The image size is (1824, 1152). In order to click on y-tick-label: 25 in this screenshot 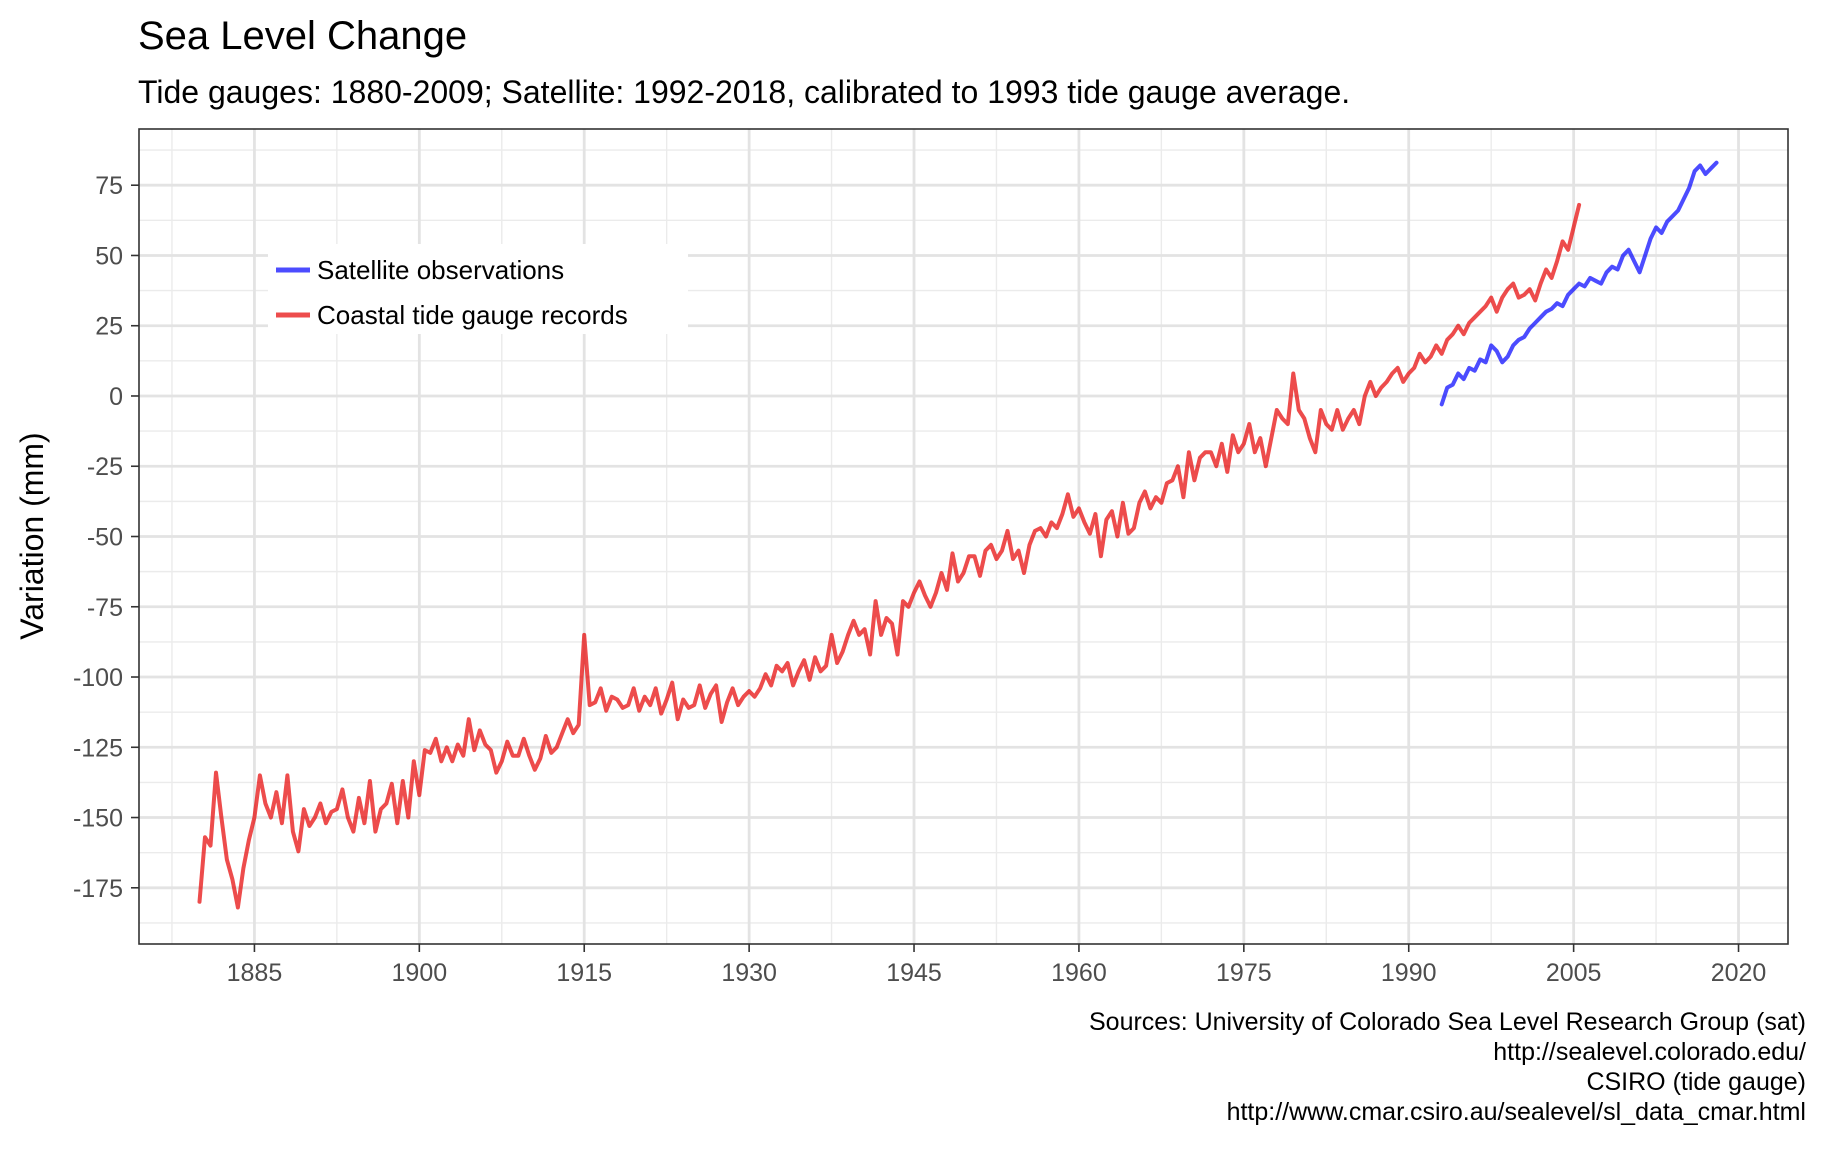, I will do `click(109, 327)`.